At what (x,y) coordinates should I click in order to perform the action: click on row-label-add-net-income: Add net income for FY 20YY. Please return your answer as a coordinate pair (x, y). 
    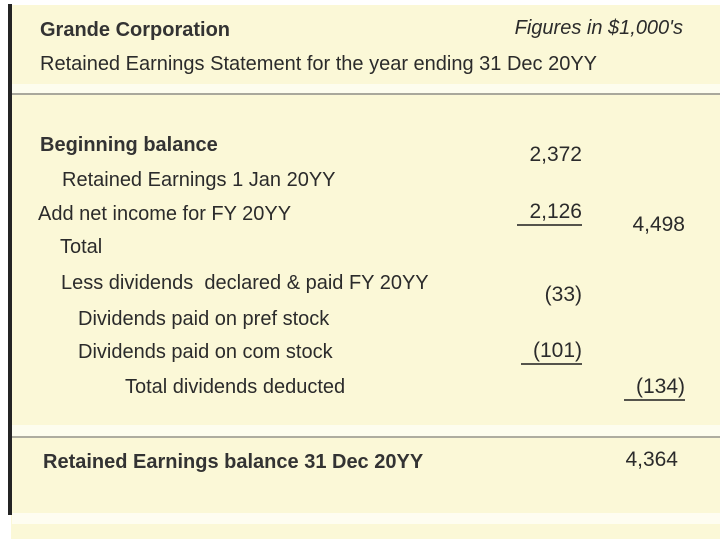
    Looking at the image, I should click on (165, 214).